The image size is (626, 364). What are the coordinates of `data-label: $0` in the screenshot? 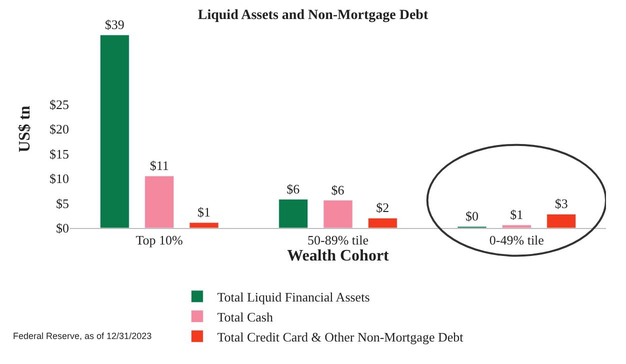 It's located at (472, 216).